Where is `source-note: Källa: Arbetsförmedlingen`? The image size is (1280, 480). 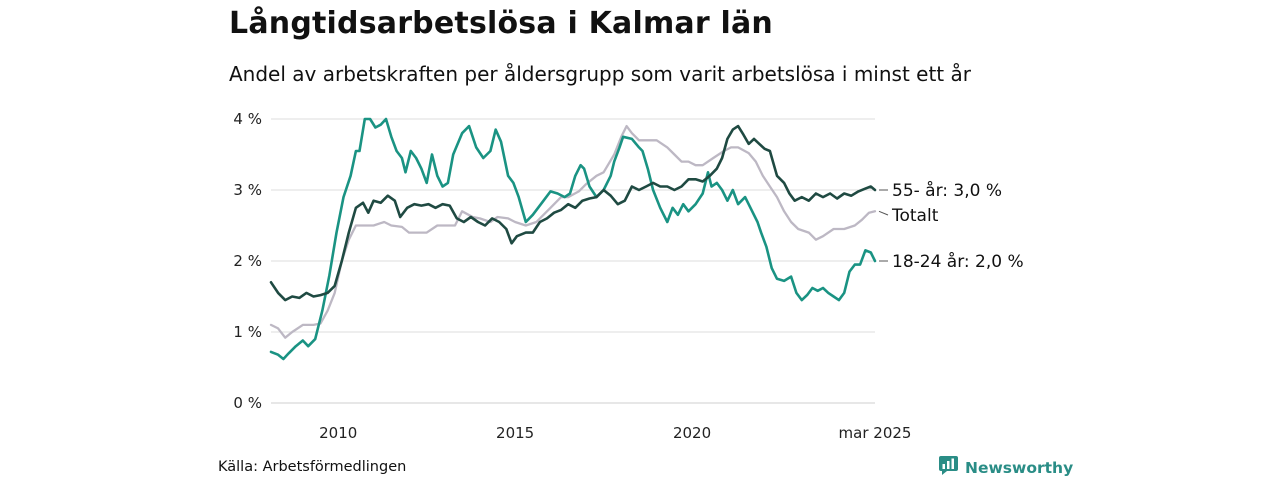
source-note: Källa: Arbetsförmedlingen is located at coordinates (312, 467).